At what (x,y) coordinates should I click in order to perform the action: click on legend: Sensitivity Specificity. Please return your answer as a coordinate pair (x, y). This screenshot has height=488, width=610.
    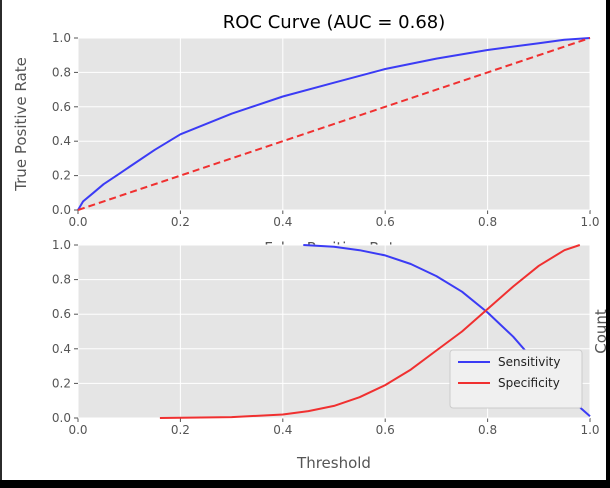
    Looking at the image, I should click on (516, 379).